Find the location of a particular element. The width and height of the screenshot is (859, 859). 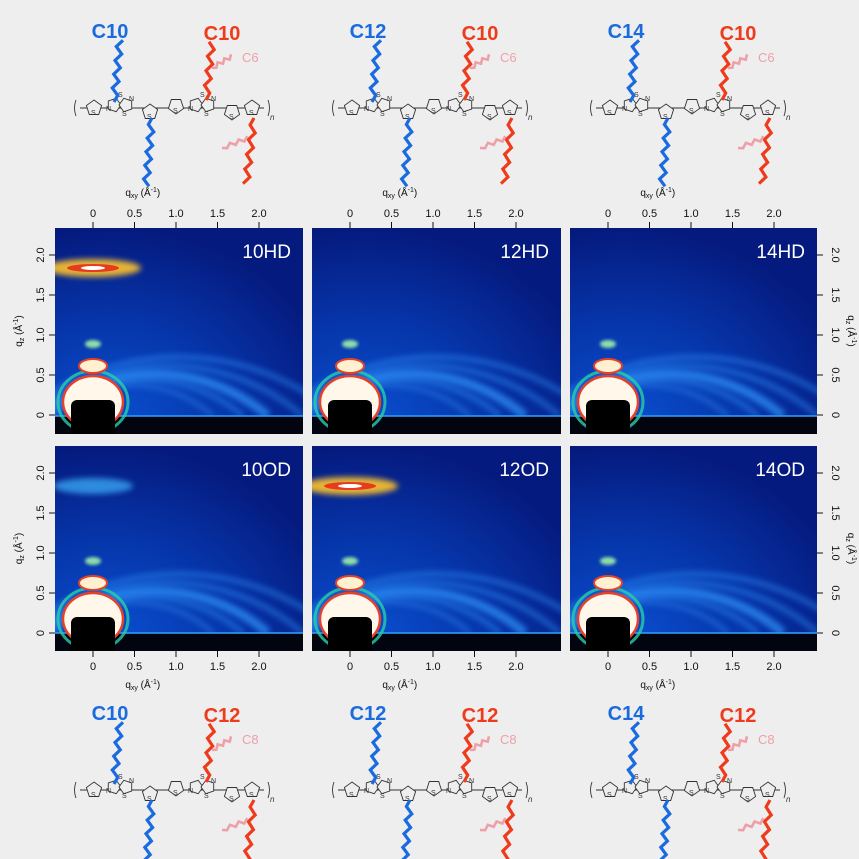

qz-right-main: q is located at coordinates (850, 318).